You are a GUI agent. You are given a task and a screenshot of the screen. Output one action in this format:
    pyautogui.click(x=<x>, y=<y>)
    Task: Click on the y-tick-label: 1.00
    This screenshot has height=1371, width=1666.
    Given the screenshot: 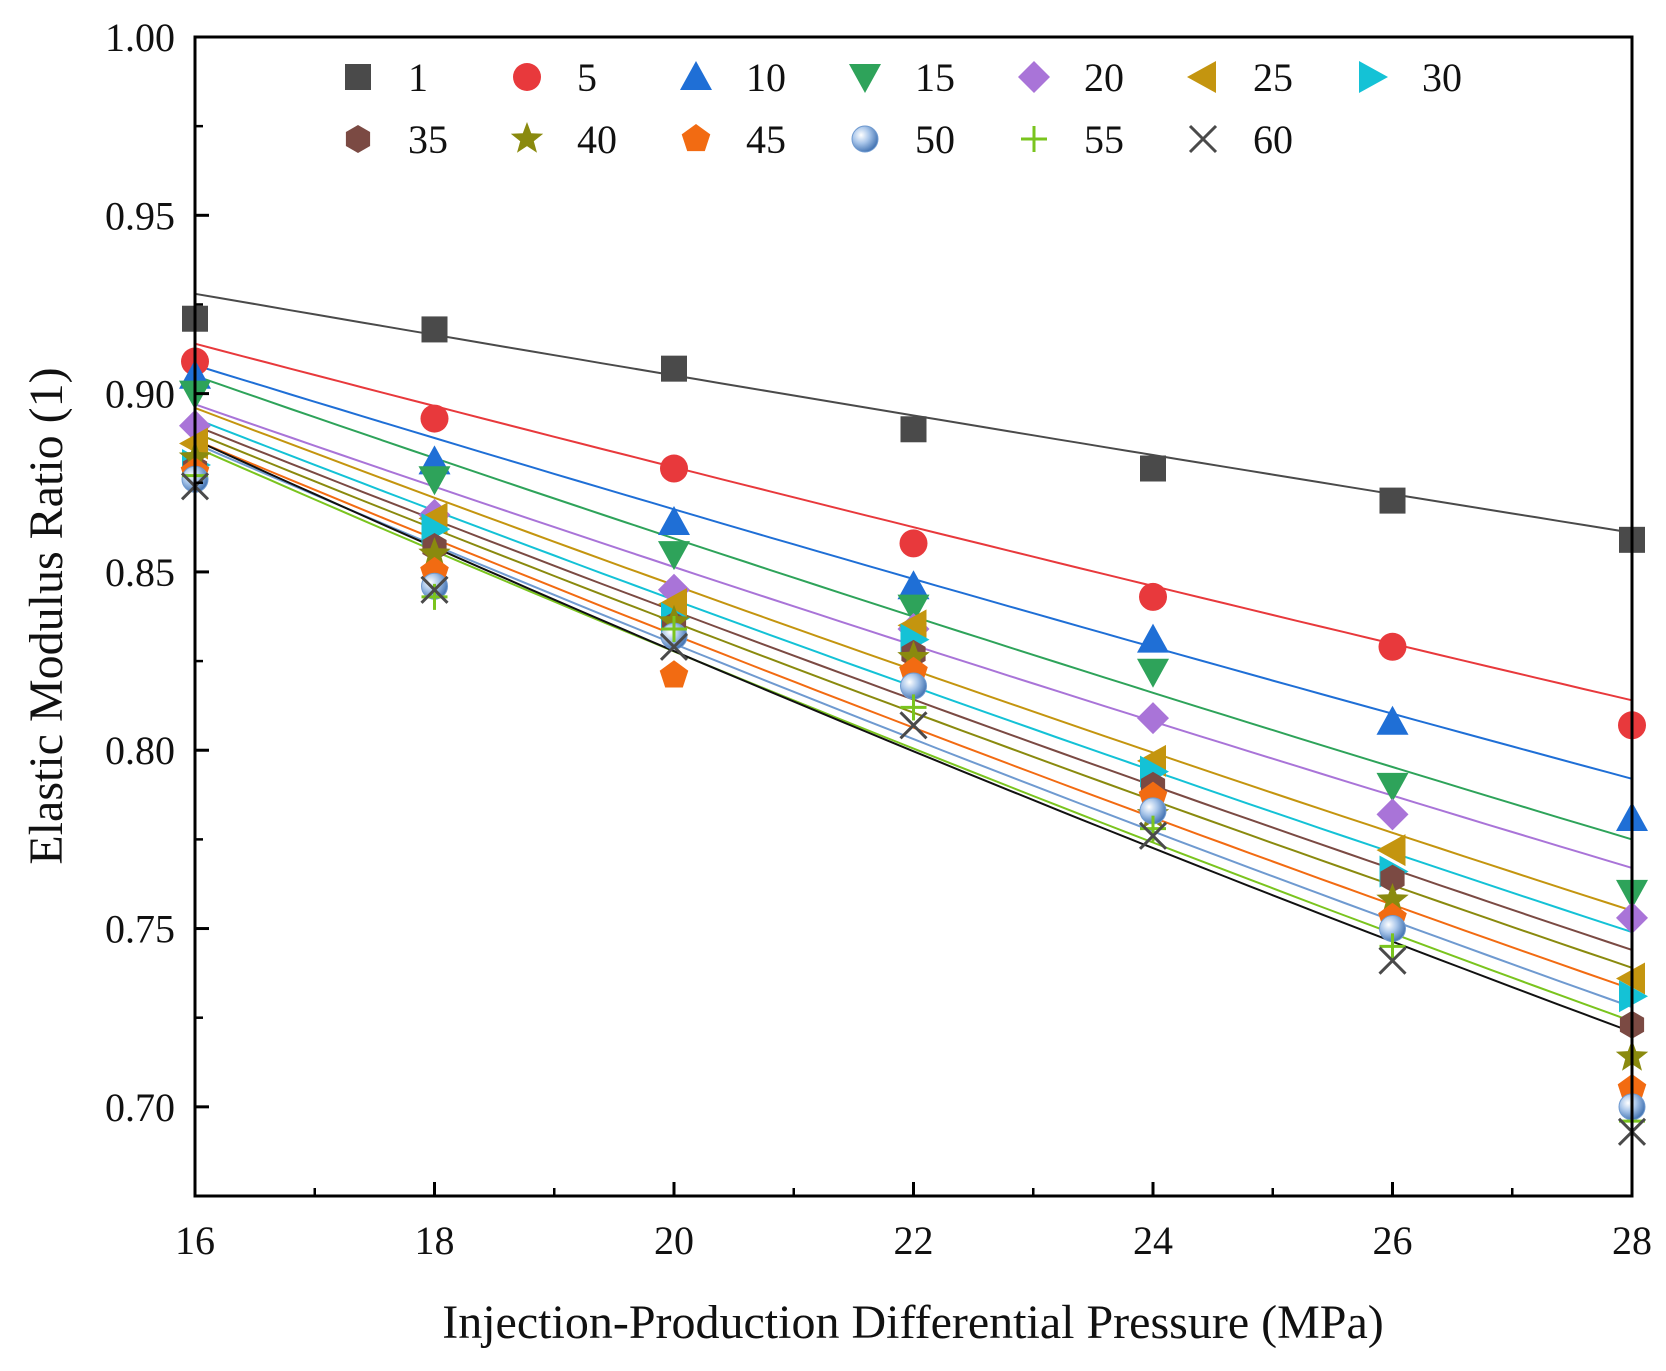 What is the action you would take?
    pyautogui.click(x=140, y=37)
    